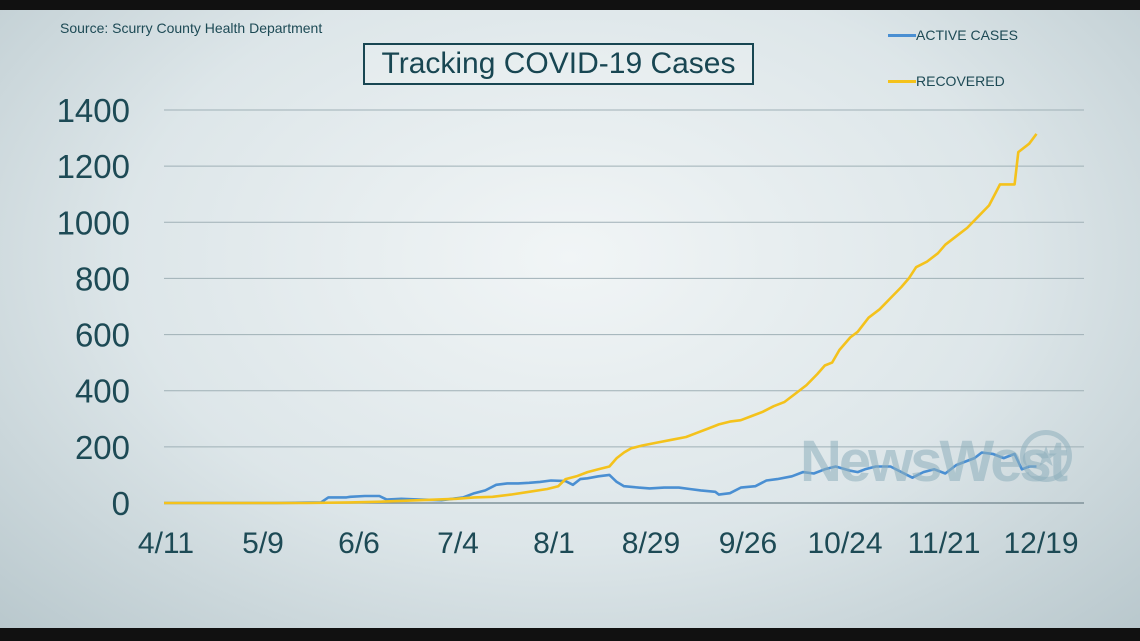 The image size is (1140, 641). Describe the element at coordinates (121, 503) in the screenshot. I see `y-tick-label: 0` at that location.